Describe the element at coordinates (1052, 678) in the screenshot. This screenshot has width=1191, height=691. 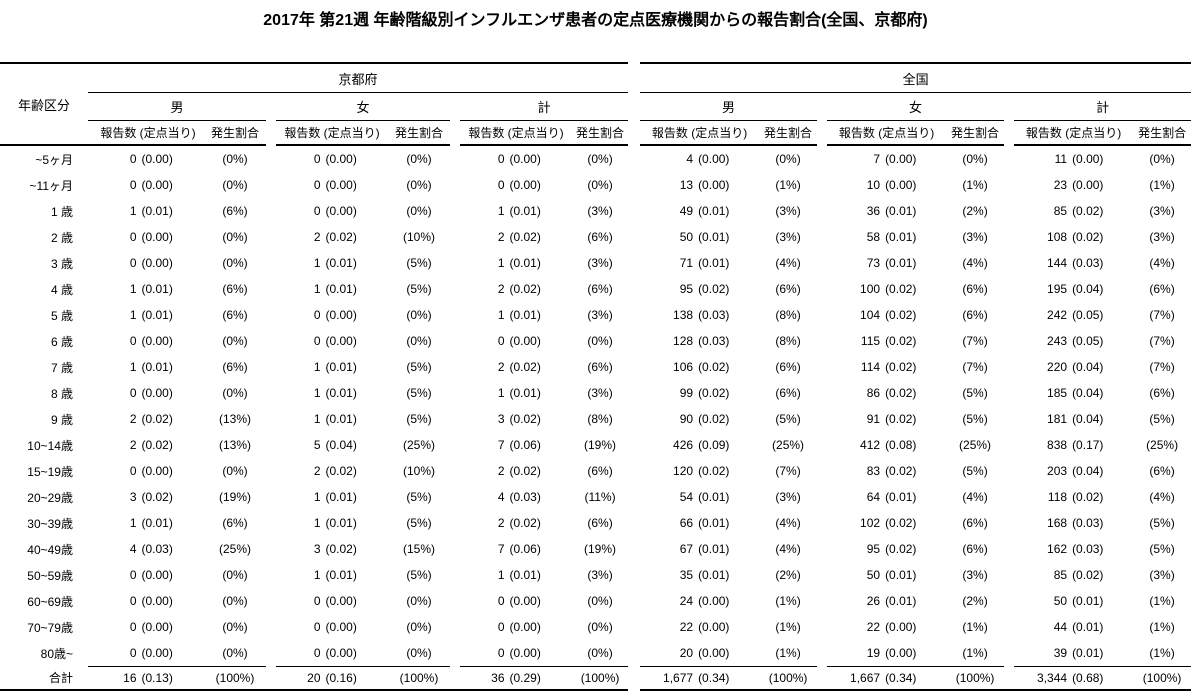
I see `count-value: 3,344` at that location.